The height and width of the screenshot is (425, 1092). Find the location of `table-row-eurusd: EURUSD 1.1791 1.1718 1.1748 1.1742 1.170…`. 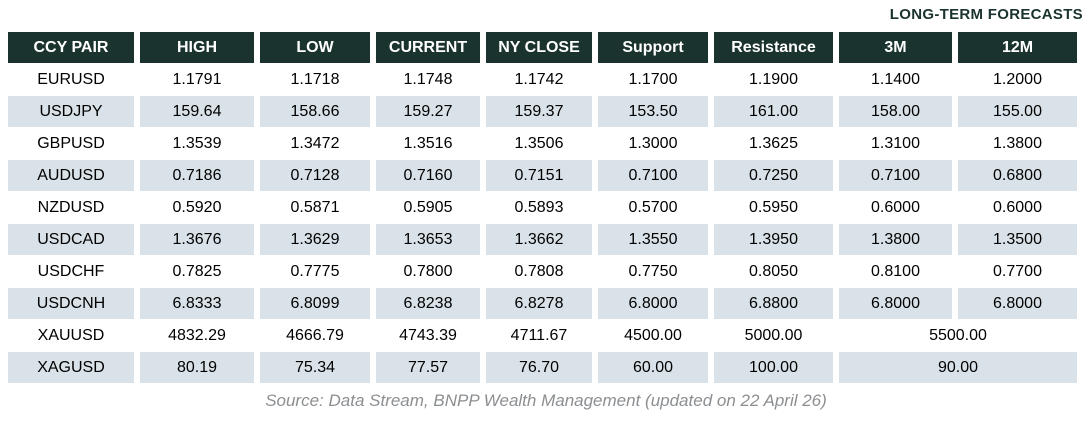

table-row-eurusd: EURUSD 1.1791 1.1718 1.1748 1.1742 1.170… is located at coordinates (542, 79).